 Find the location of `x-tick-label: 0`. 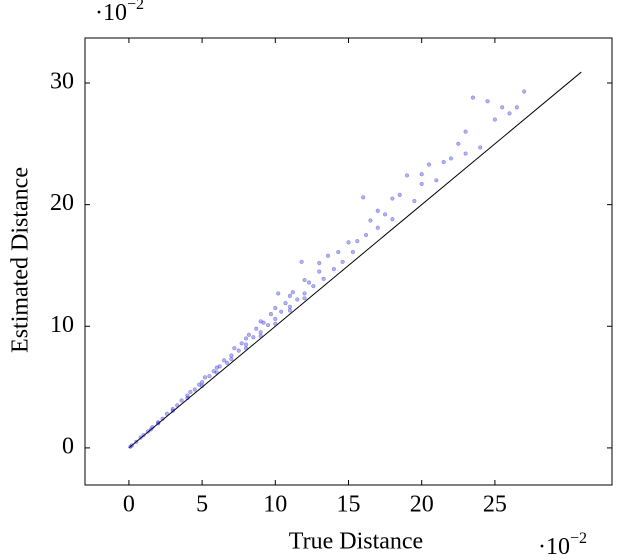

x-tick-label: 0 is located at coordinates (129, 505).